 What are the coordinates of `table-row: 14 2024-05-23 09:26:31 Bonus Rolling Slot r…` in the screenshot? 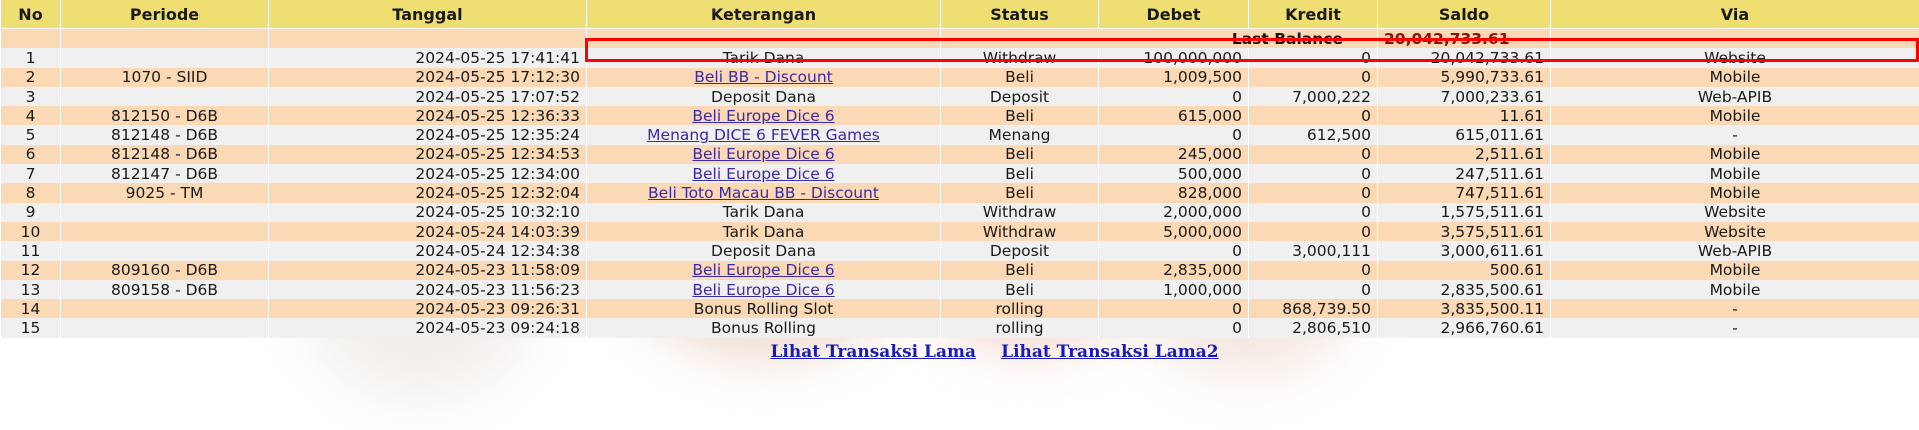 It's located at (959, 309).